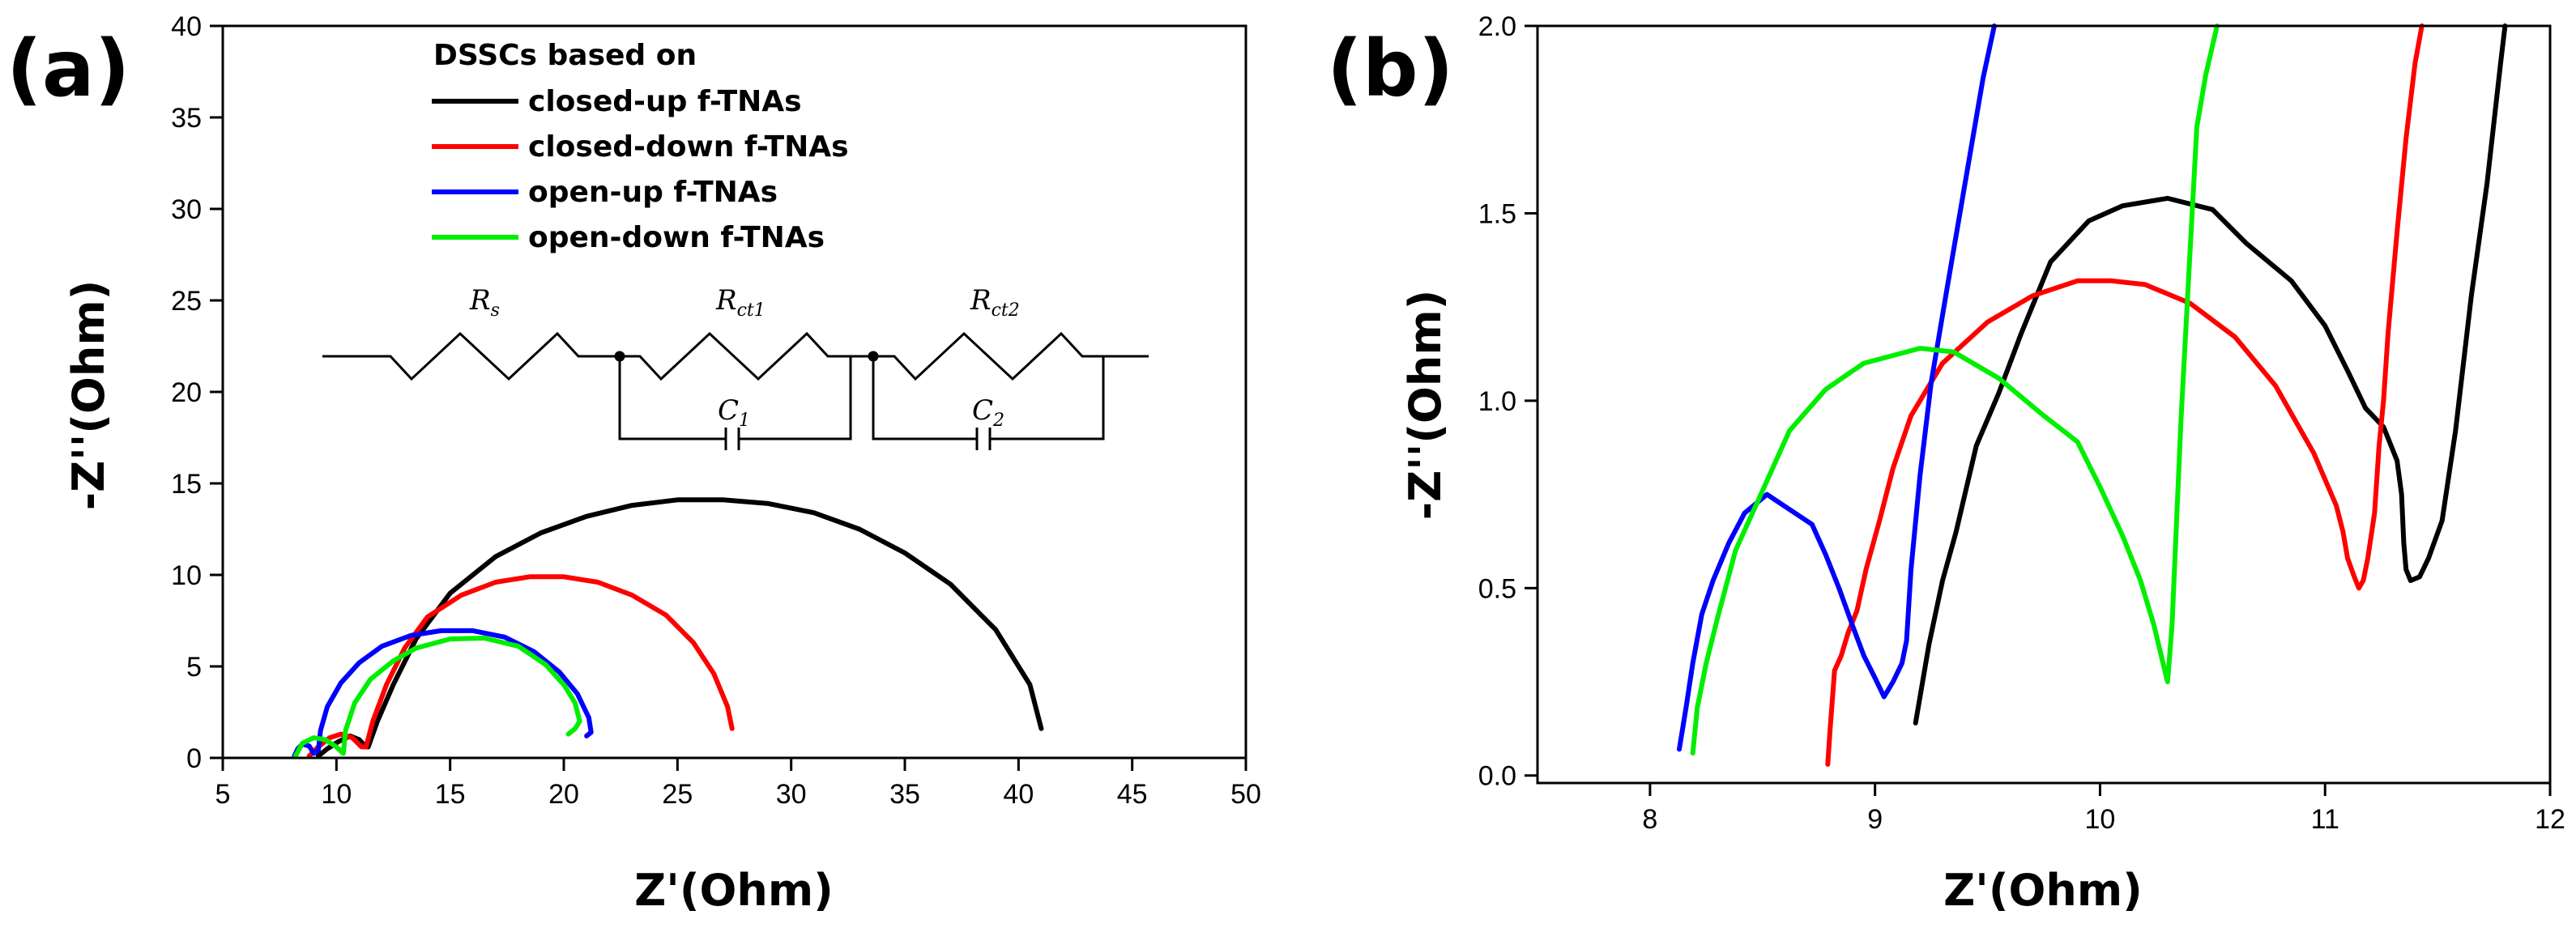  I want to click on x-tick-label-a-7: 40, so click(1019, 795).